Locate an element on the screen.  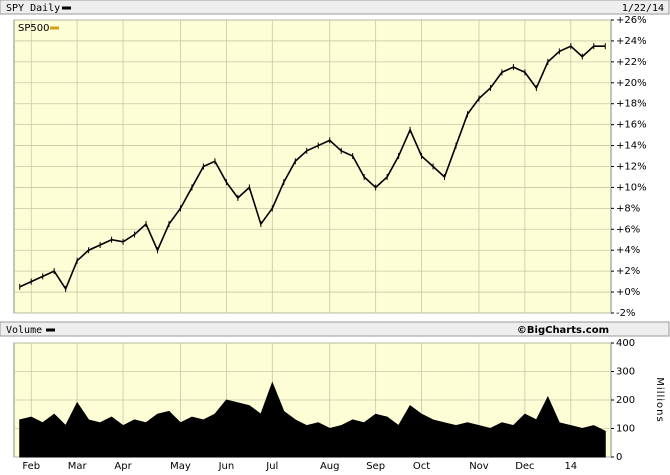
y-tick-label: +8% is located at coordinates (628, 208).